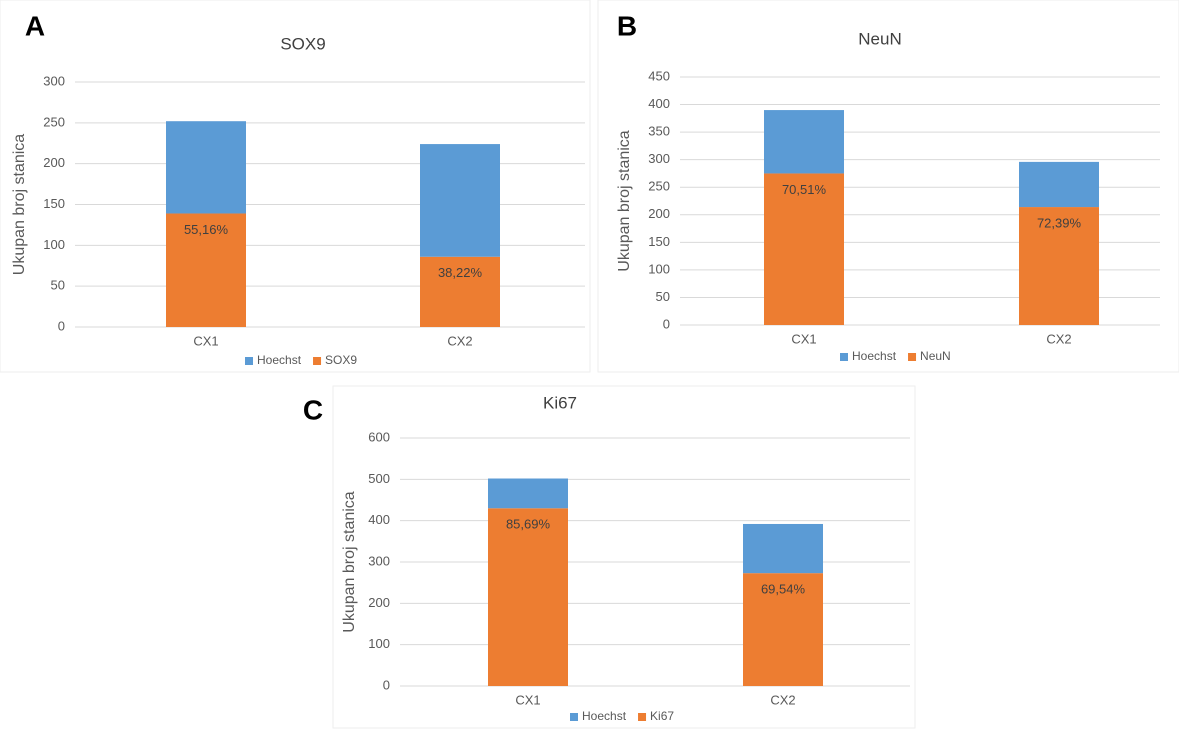 The image size is (1179, 729). Describe the element at coordinates (313, 409) in the screenshot. I see `panel-label: C` at that location.